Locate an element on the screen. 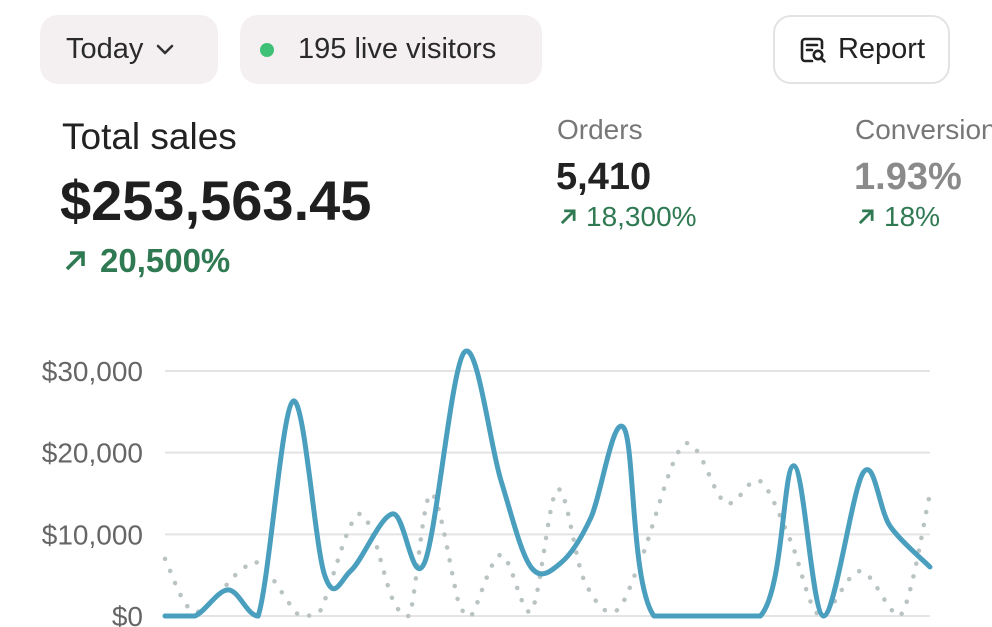 This screenshot has height=627, width=992. y-tick-label: $0 is located at coordinates (127, 614).